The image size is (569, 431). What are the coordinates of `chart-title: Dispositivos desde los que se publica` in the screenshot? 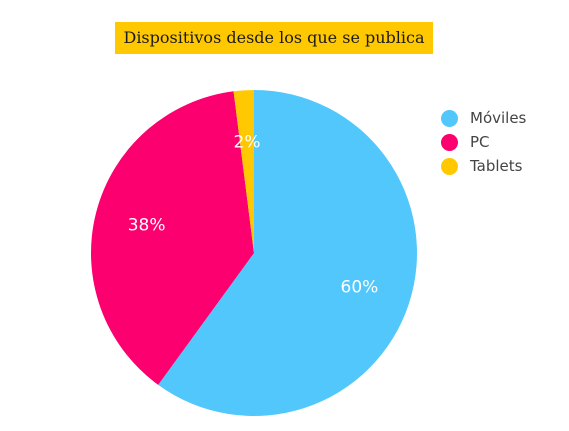 It's located at (274, 38).